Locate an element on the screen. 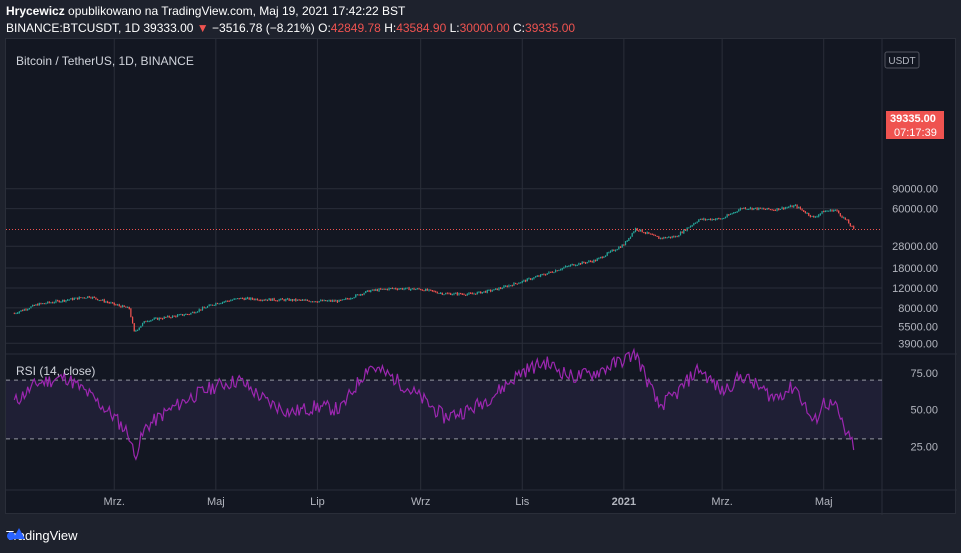 This screenshot has width=961, height=553. tradingview-logo-icon is located at coordinates (17, 533).